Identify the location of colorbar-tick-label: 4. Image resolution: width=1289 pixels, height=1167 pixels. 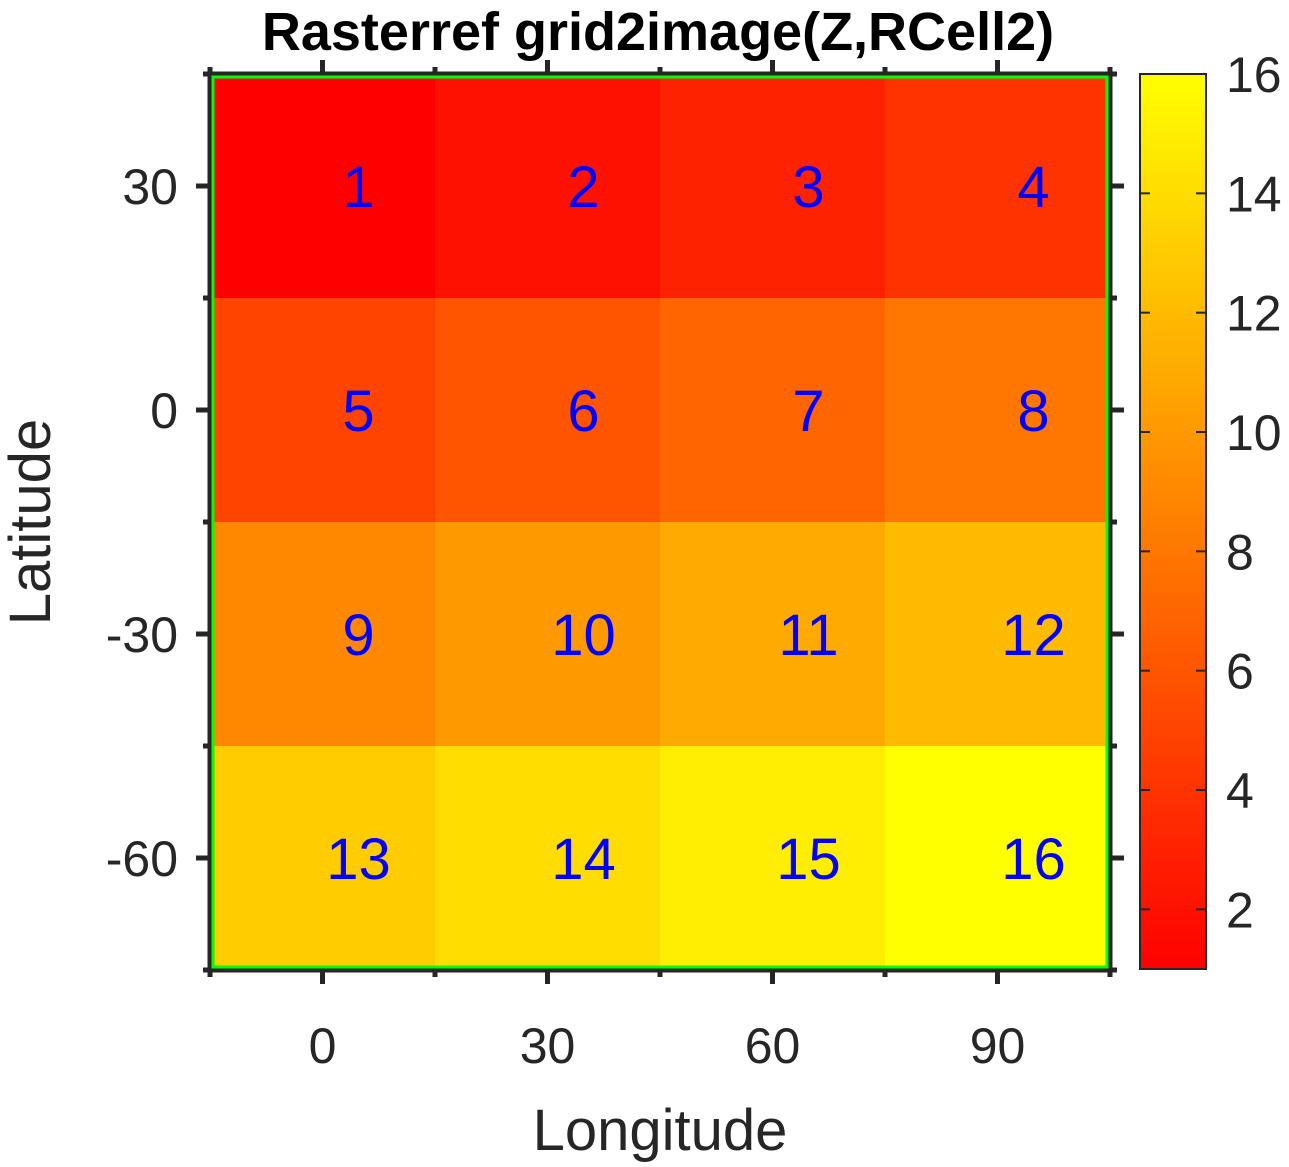
(1240, 791).